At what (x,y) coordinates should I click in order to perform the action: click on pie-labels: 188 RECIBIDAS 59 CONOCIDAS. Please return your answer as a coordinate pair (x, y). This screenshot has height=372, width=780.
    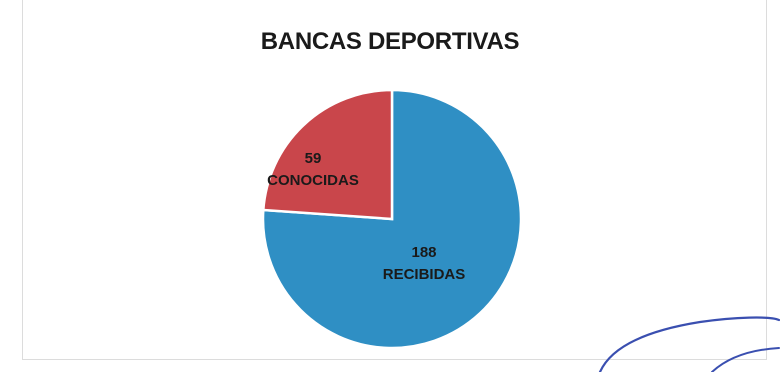
    Looking at the image, I should click on (366, 216).